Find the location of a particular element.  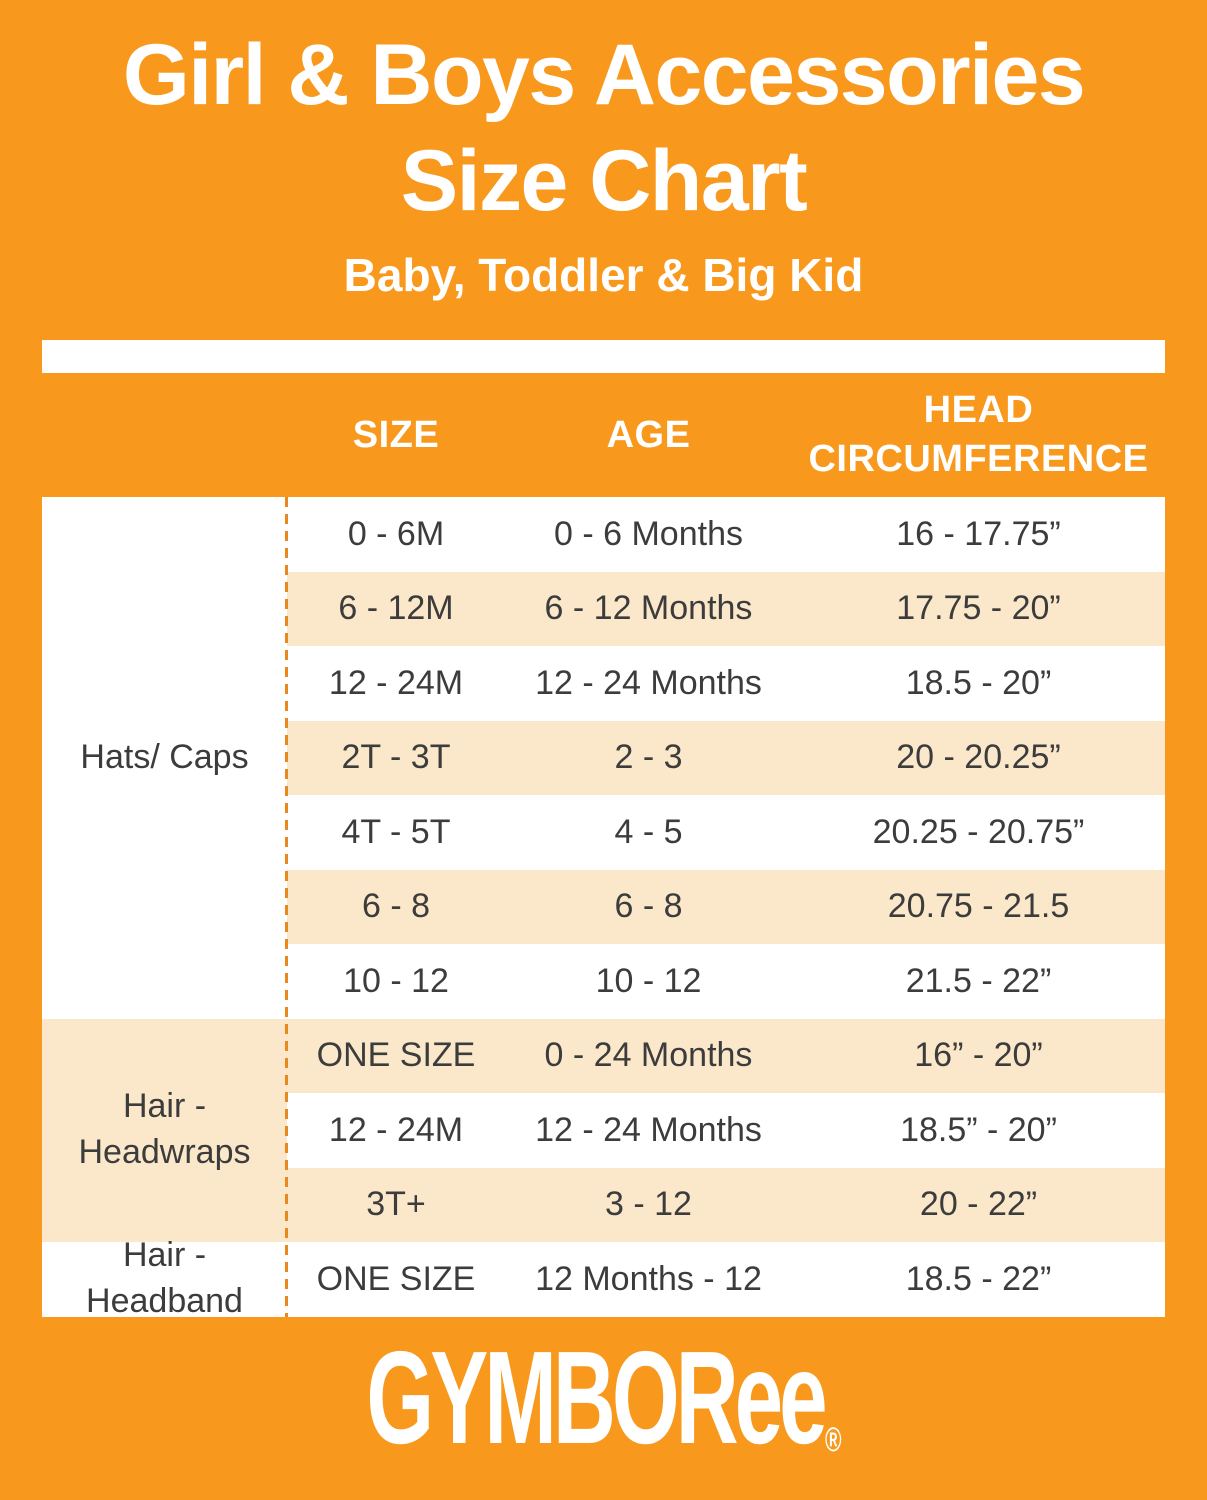

category-cell-hats-caps: Hats/ Caps is located at coordinates (164, 758).